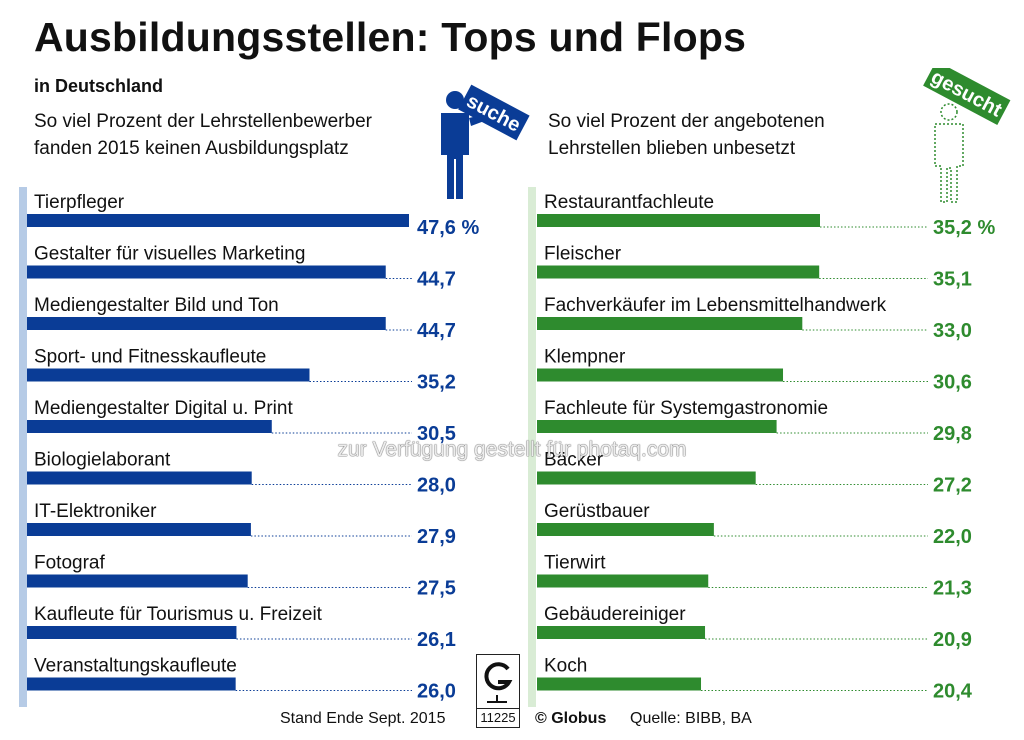 The height and width of the screenshot is (740, 1024). Describe the element at coordinates (498, 716) in the screenshot. I see `graphic-number: 11225` at that location.